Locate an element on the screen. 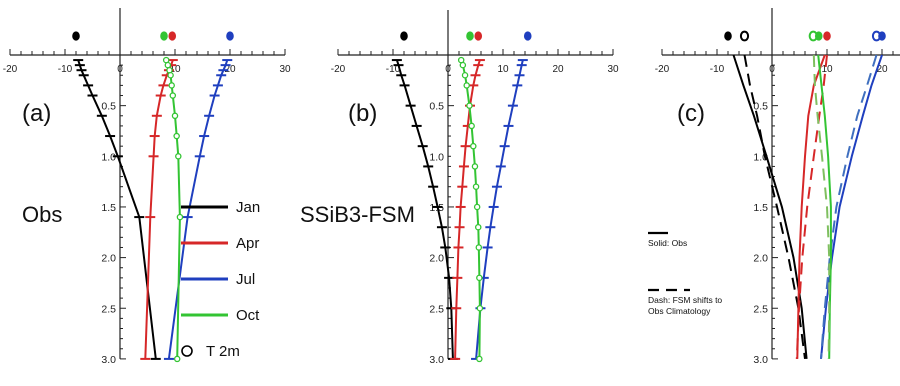  series-jan-dashed-line is located at coordinates (774, 207).